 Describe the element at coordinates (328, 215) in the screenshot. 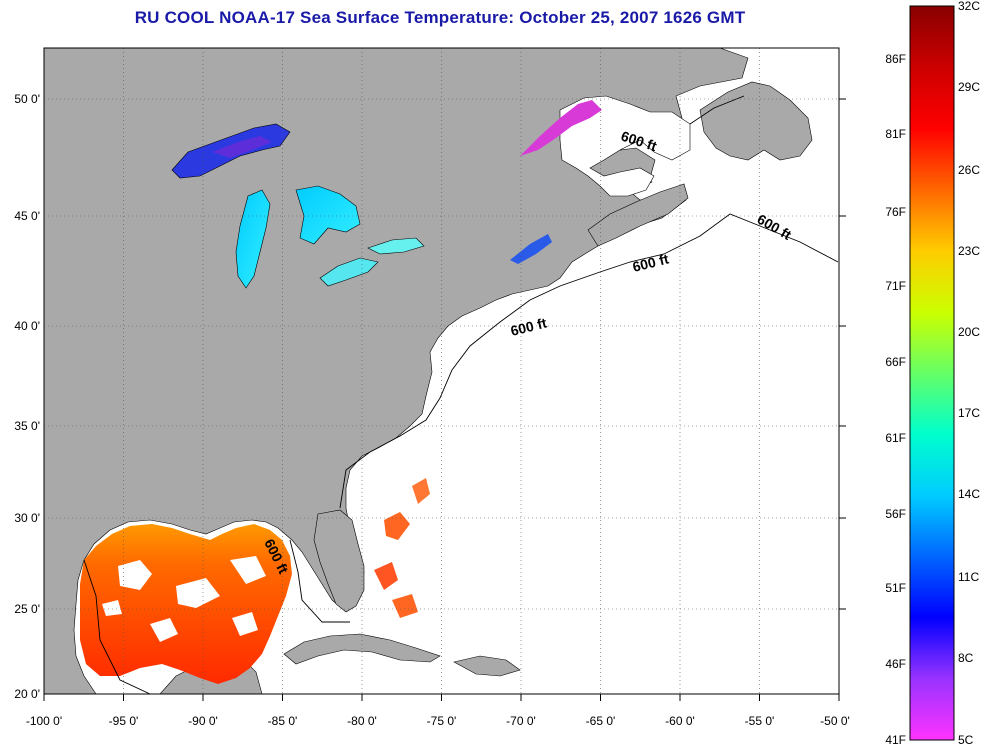

I see `lake-huron` at that location.